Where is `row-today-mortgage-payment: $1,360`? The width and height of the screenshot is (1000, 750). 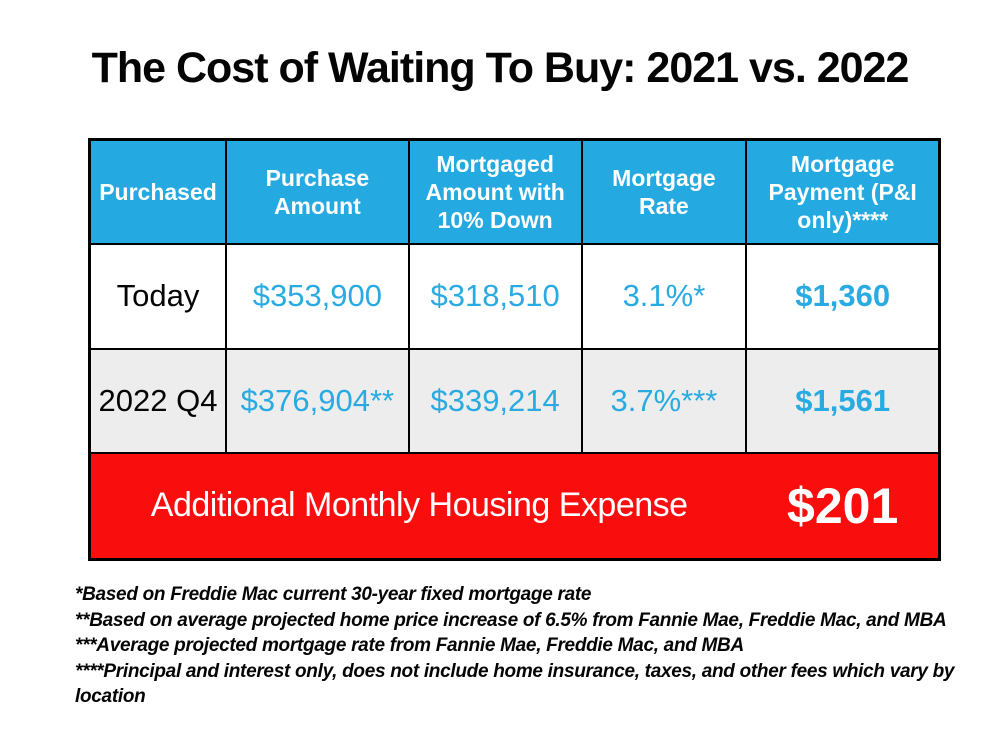 row-today-mortgage-payment: $1,360 is located at coordinates (842, 297).